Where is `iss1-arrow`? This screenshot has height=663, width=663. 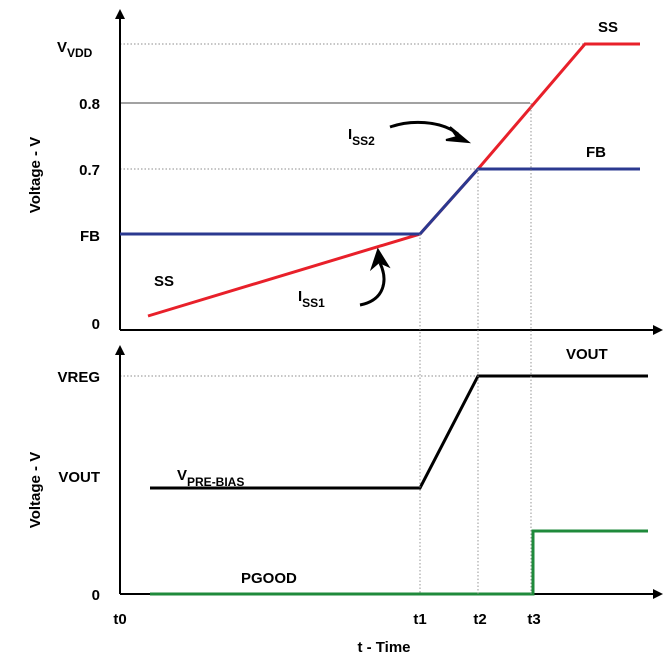
iss1-arrow is located at coordinates (372, 284).